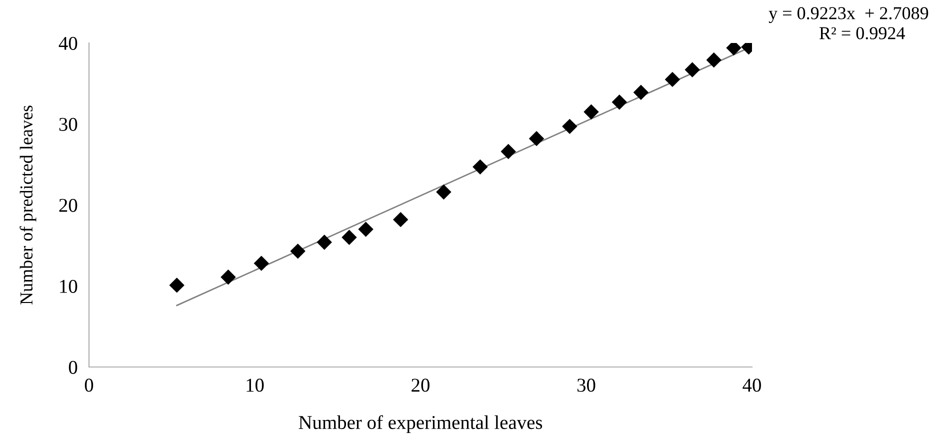 The height and width of the screenshot is (443, 943). What do you see at coordinates (69, 286) in the screenshot?
I see `y-tick-label: 10` at bounding box center [69, 286].